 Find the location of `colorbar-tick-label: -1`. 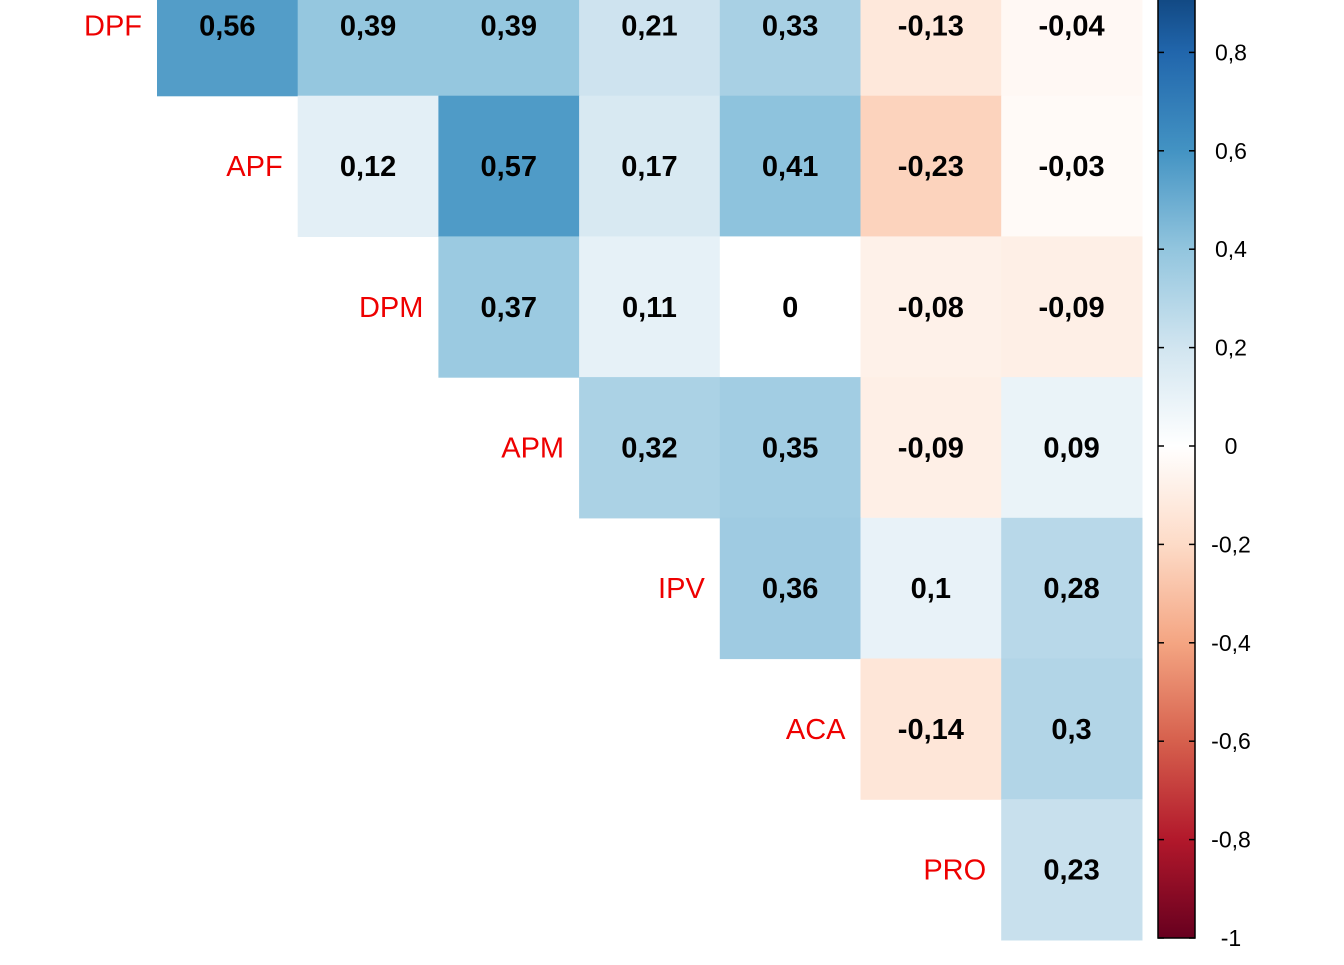

colorbar-tick-label: -1 is located at coordinates (1231, 938).